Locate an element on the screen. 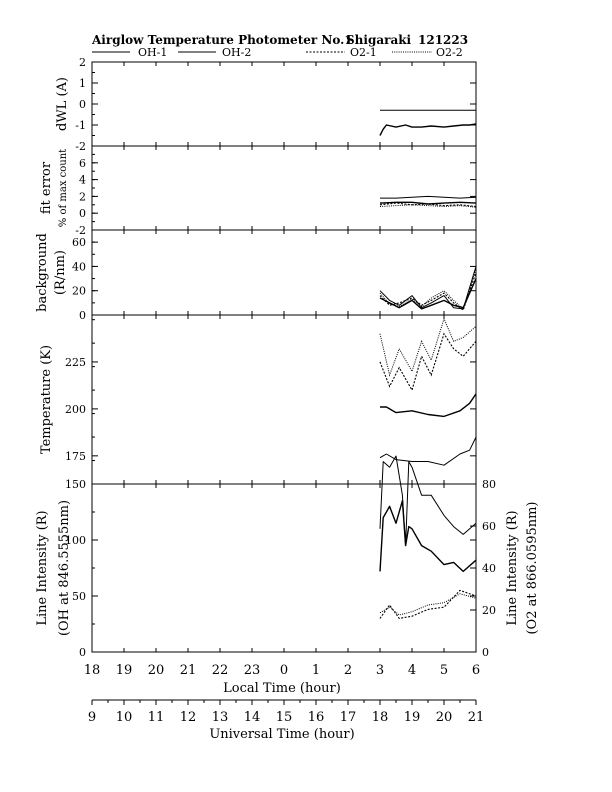 The width and height of the screenshot is (612, 792). figure-title: Airglow Temperature Photometer No.1 is located at coordinates (222, 40).